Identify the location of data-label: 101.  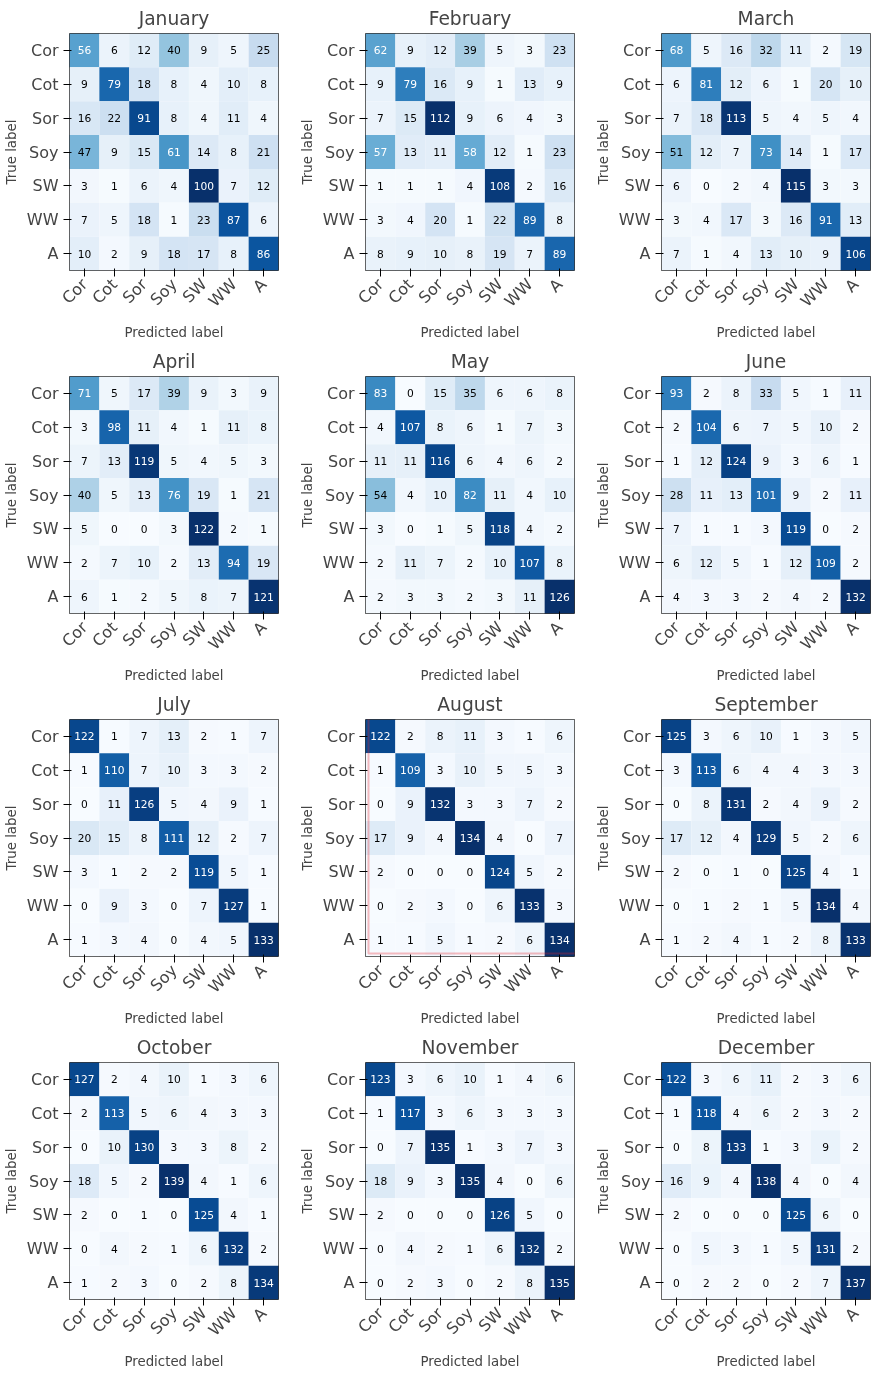
(766, 495).